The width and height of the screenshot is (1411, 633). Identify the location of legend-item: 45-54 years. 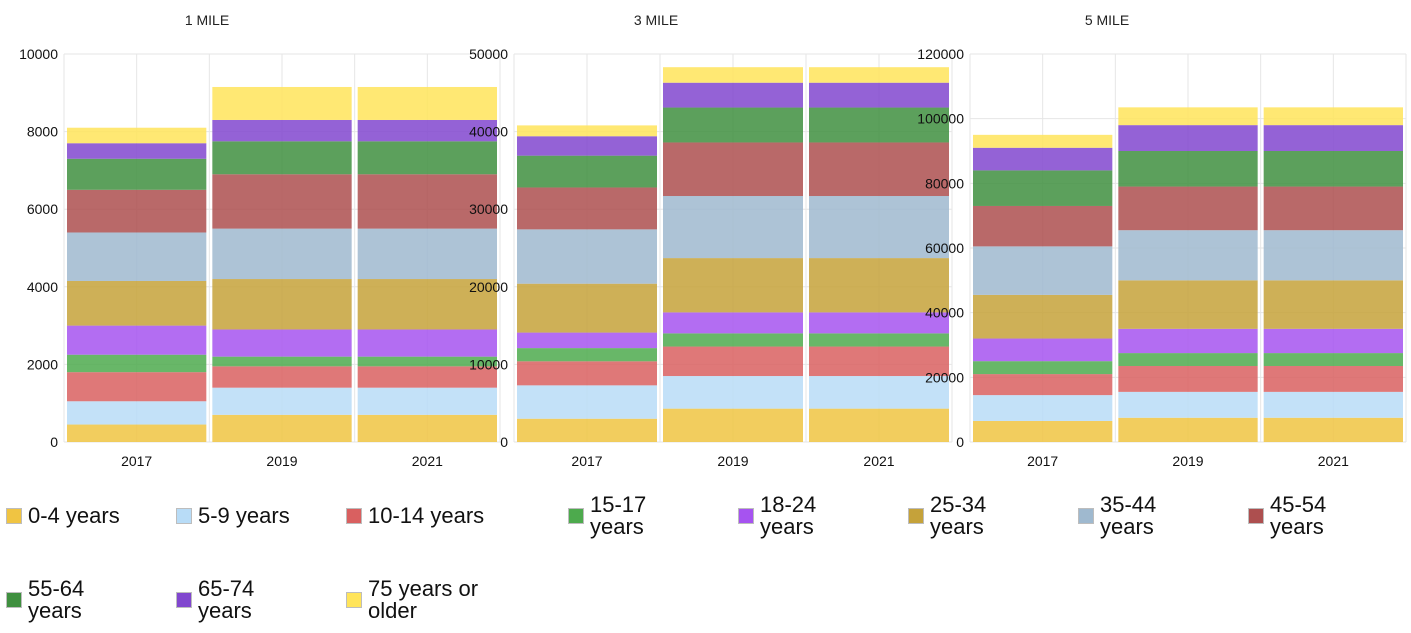
(1287, 516).